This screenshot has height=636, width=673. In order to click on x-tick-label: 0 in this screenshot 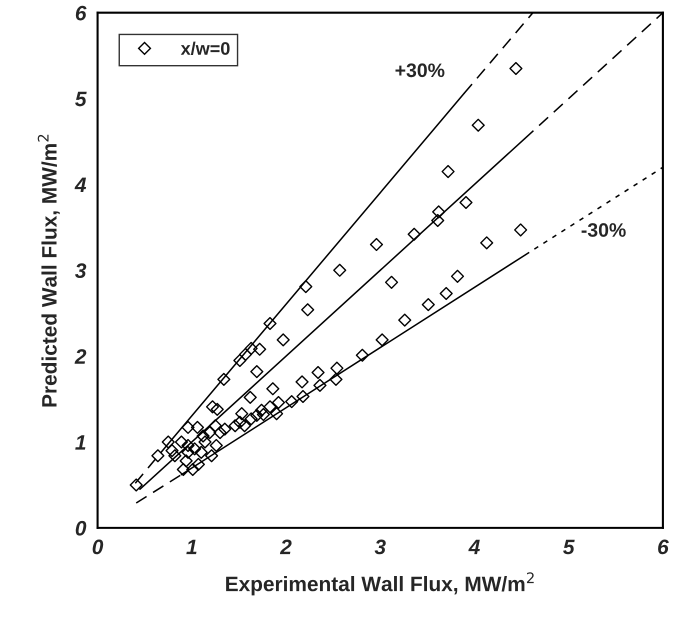, I will do `click(98, 547)`.